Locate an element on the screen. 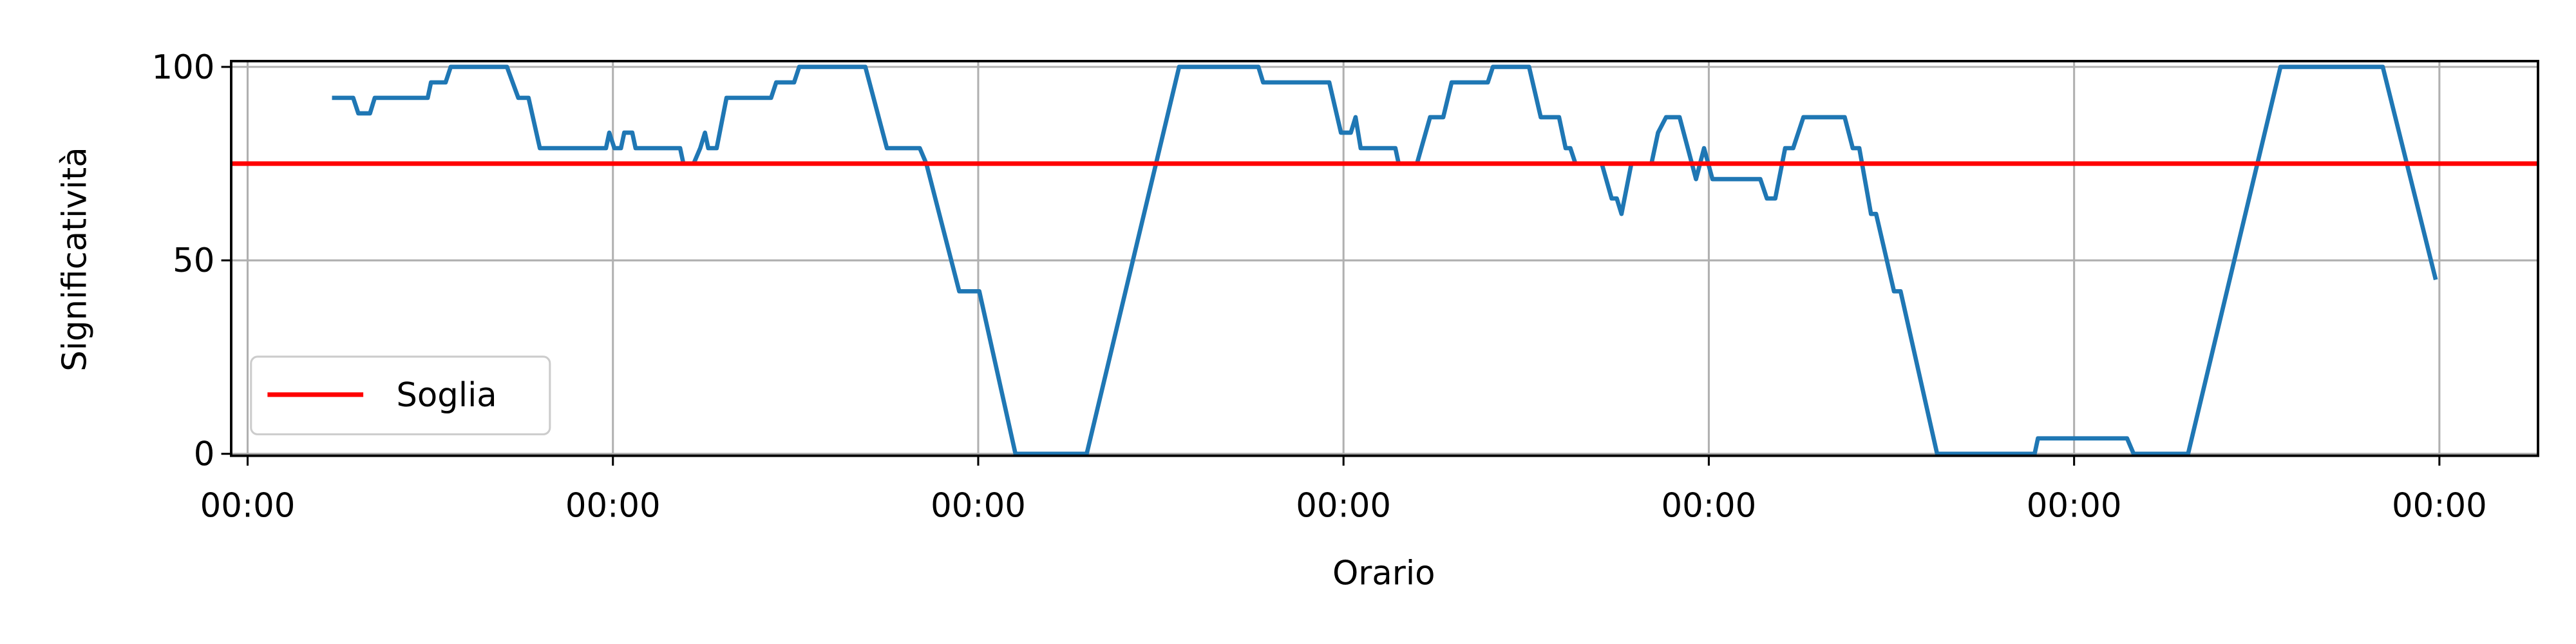 The height and width of the screenshot is (644, 2576). y-tick-label: 0 is located at coordinates (205, 454).